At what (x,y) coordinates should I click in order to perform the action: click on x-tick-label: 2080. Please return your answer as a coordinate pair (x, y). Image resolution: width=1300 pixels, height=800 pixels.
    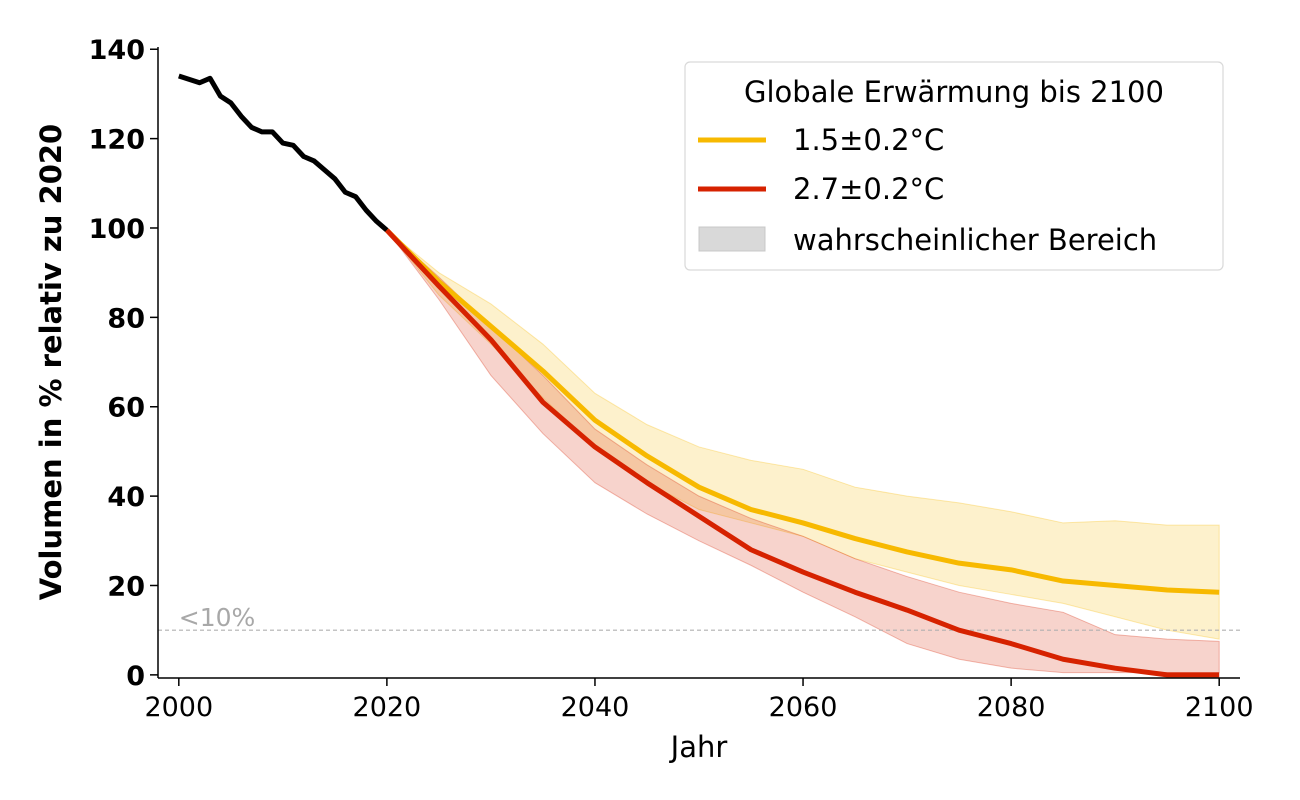
    Looking at the image, I should click on (1011, 707).